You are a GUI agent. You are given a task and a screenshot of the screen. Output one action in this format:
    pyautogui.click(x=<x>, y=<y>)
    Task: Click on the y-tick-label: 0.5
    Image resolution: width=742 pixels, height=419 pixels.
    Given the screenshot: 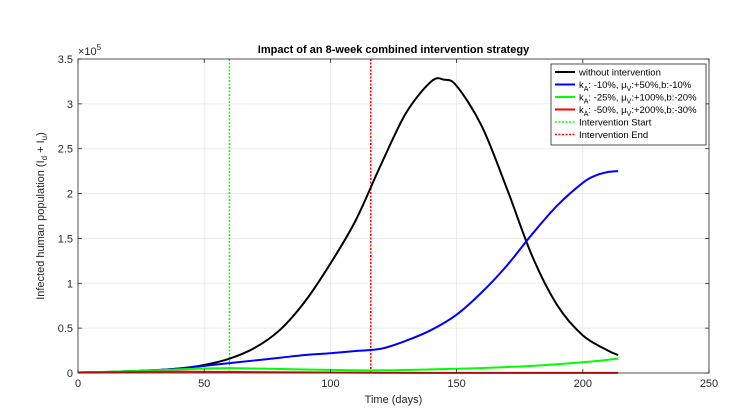 What is the action you would take?
    pyautogui.click(x=65, y=329)
    